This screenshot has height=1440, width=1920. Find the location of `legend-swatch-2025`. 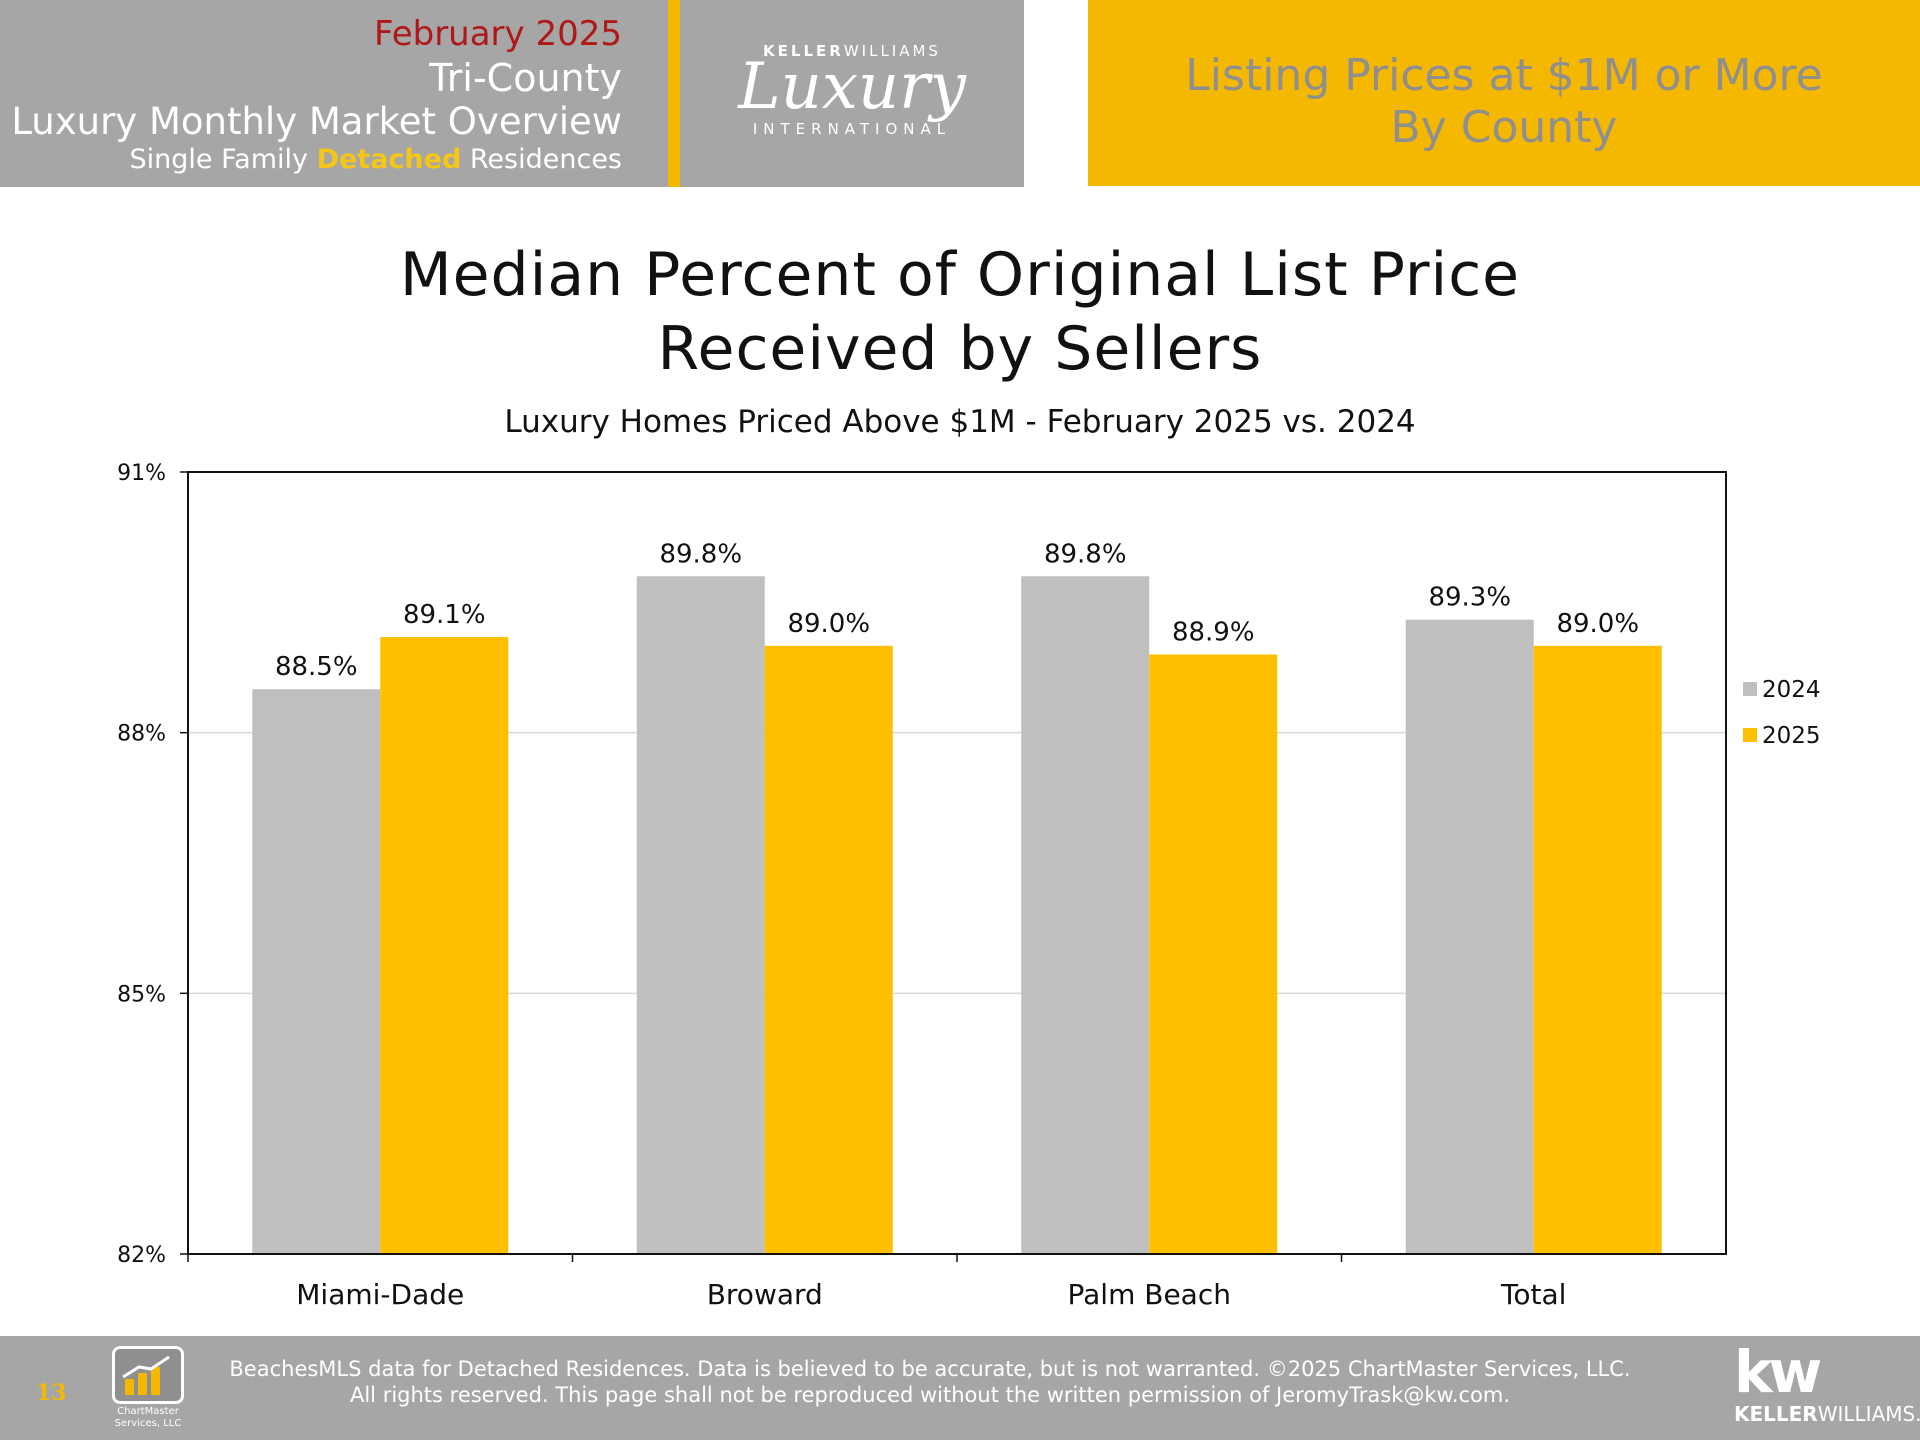

legend-swatch-2025 is located at coordinates (1750, 735).